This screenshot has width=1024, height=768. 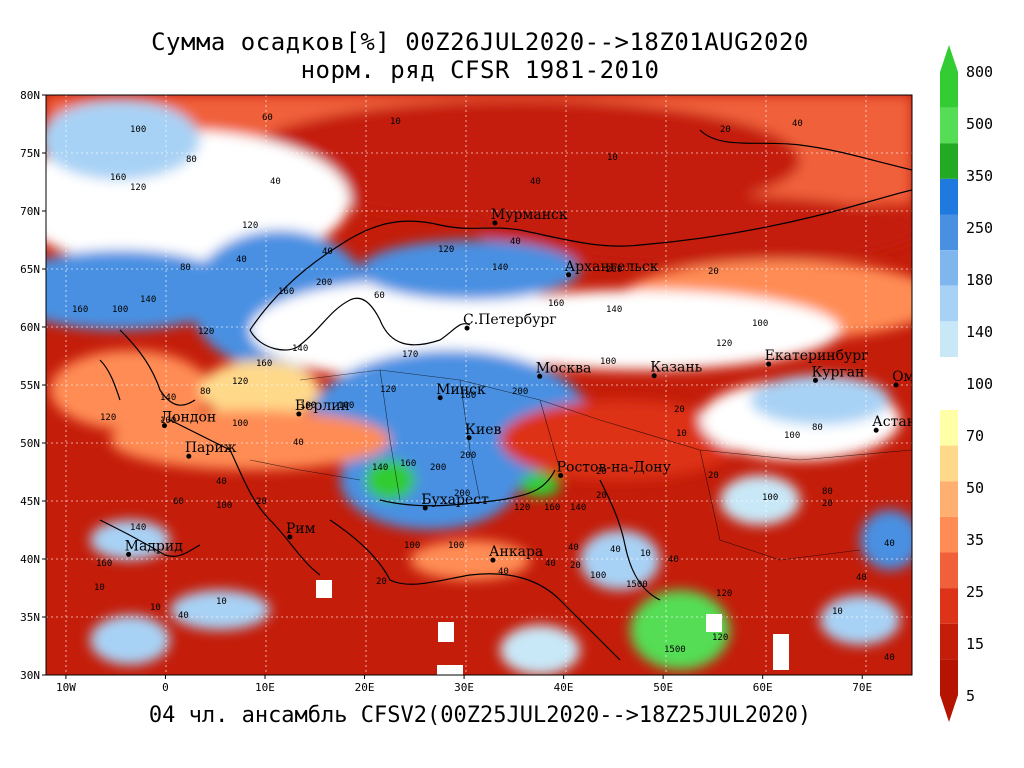 What do you see at coordinates (30, 385) in the screenshot?
I see `lat-tick-label: 55N` at bounding box center [30, 385].